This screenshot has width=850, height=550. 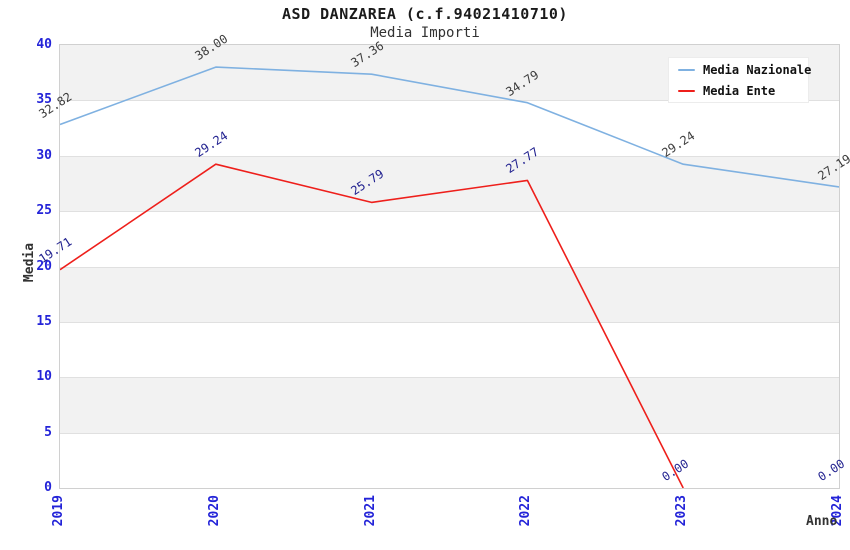 I want to click on legend-item: Media Nazionale, so click(x=744, y=69).